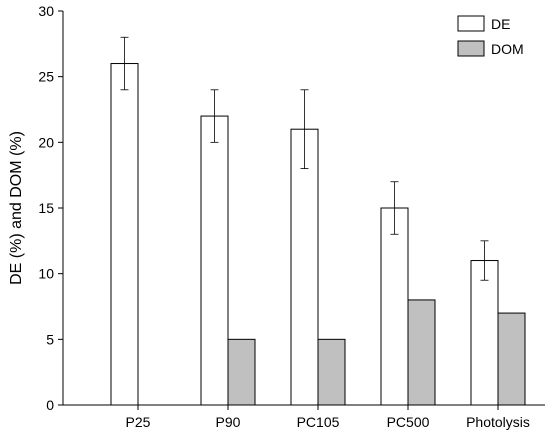 This screenshot has width=550, height=435. What do you see at coordinates (498, 422) in the screenshot?
I see `x-tick-label: Photolysis` at bounding box center [498, 422].